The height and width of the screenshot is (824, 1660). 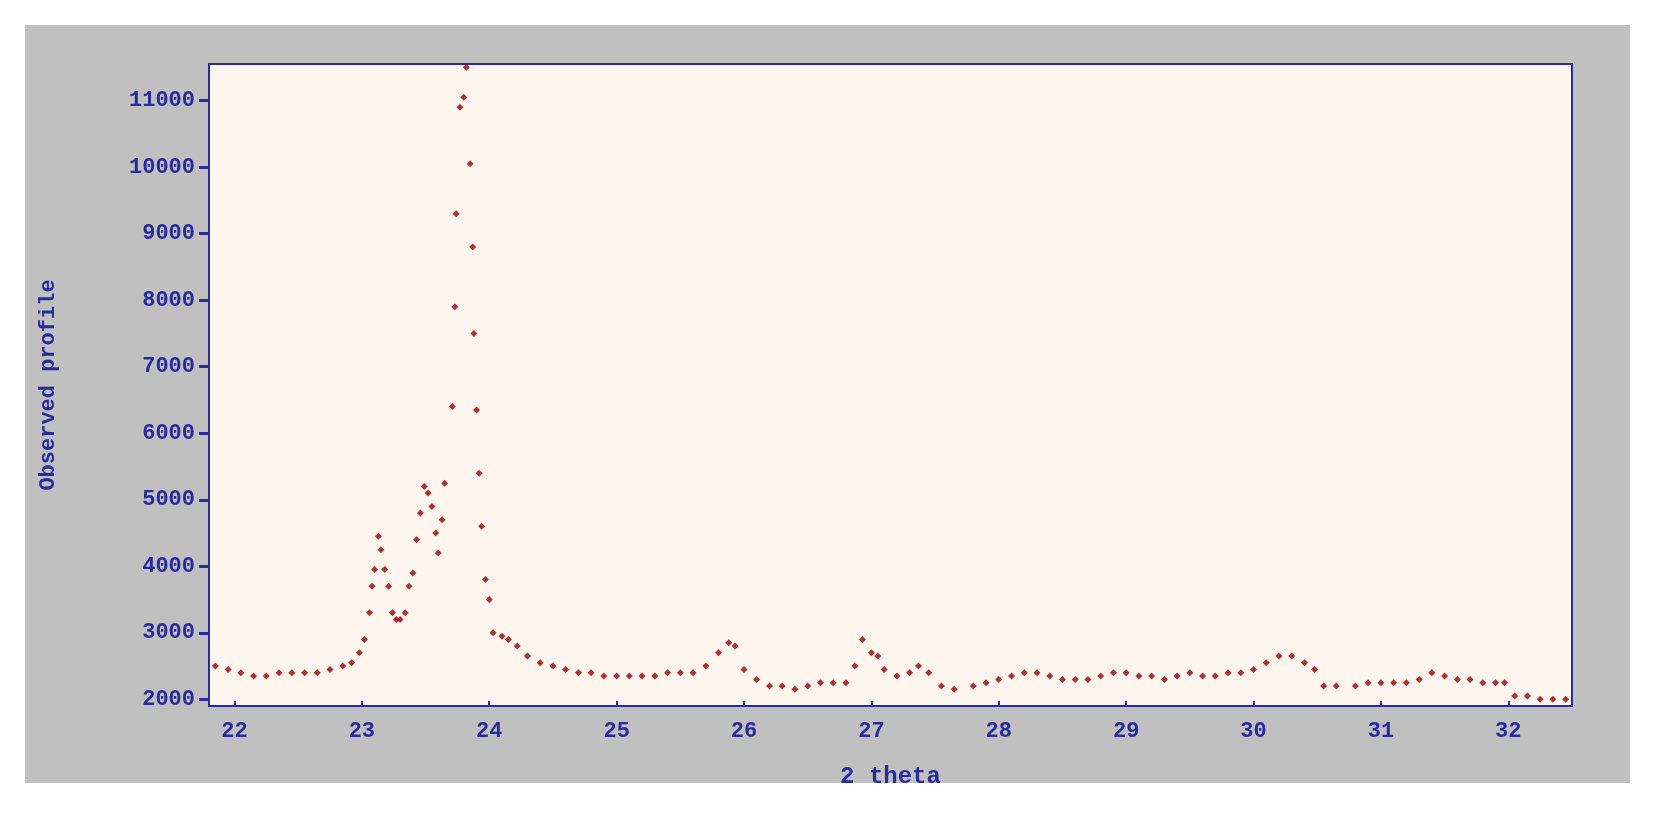 I want to click on y-tick-label: 11000, so click(x=161, y=101).